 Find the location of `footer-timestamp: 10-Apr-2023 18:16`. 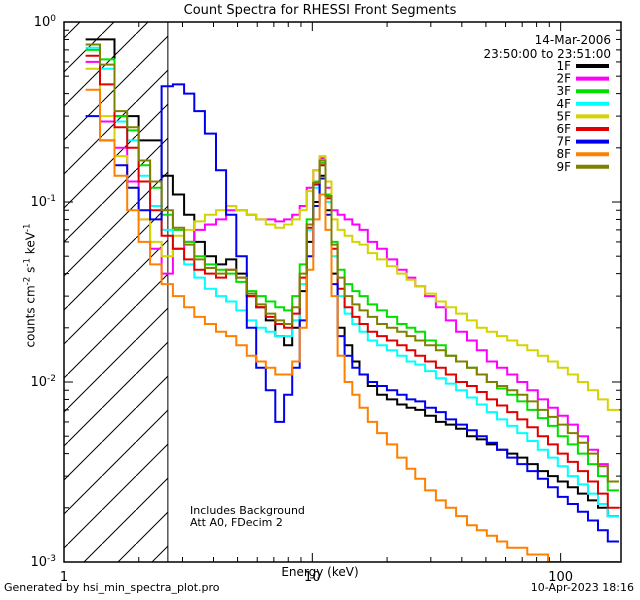

footer-timestamp: 10-Apr-2023 18:16 is located at coordinates (582, 587).